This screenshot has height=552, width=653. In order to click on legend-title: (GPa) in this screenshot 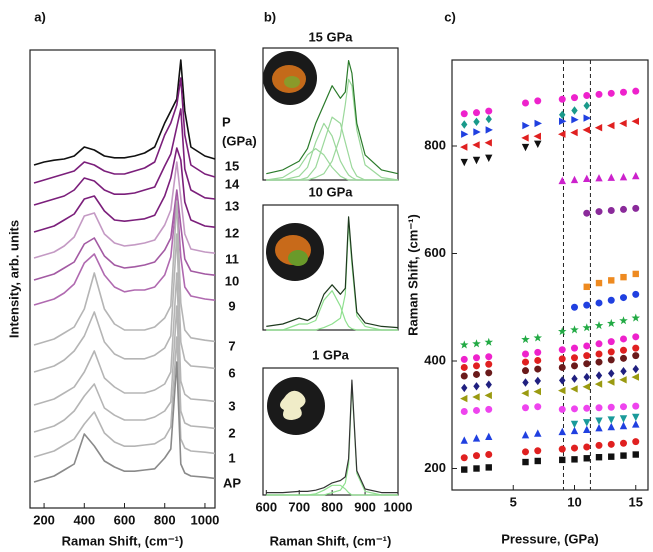, I will do `click(239, 140)`.